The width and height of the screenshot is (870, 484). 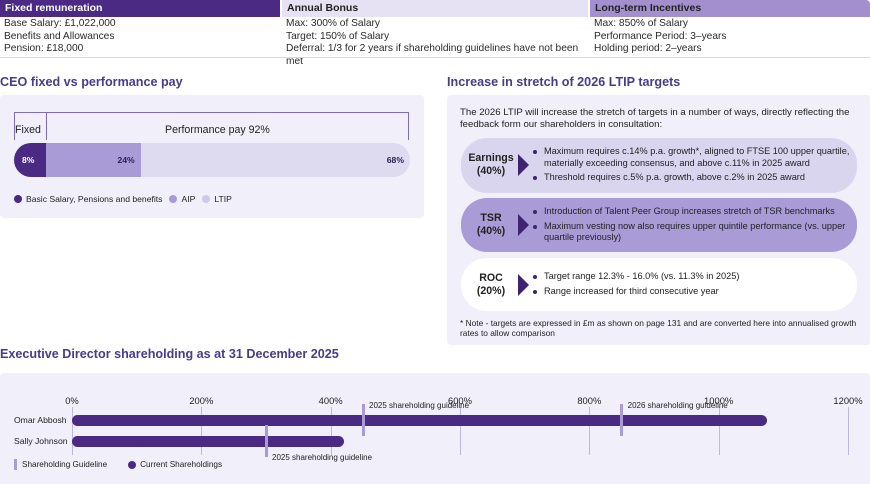 What do you see at coordinates (460, 400) in the screenshot?
I see `x-tick-label: 600%` at bounding box center [460, 400].